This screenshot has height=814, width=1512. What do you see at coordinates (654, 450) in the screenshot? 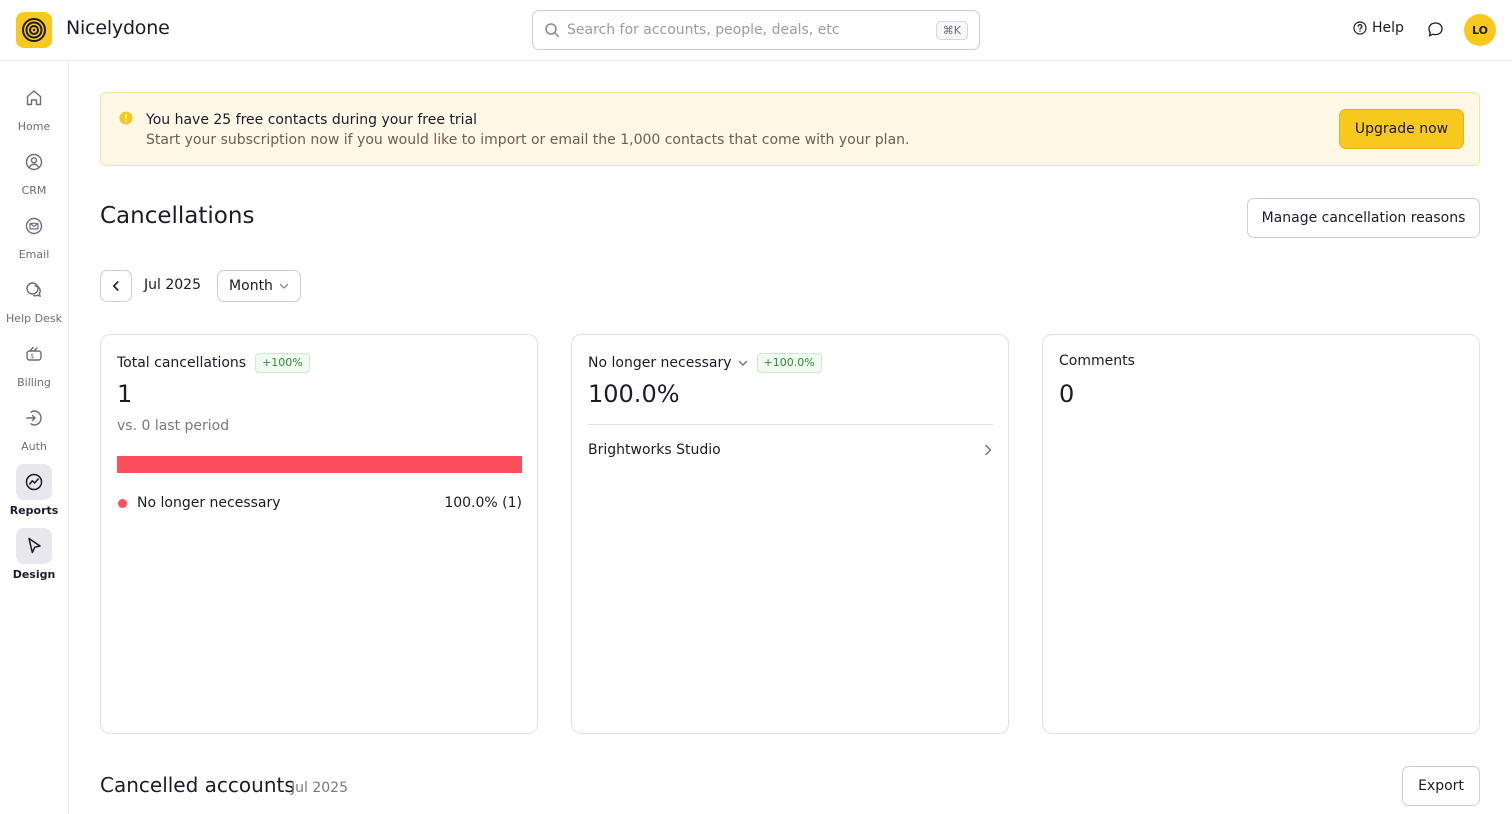
I see `account-name: Brightworks Studio` at bounding box center [654, 450].